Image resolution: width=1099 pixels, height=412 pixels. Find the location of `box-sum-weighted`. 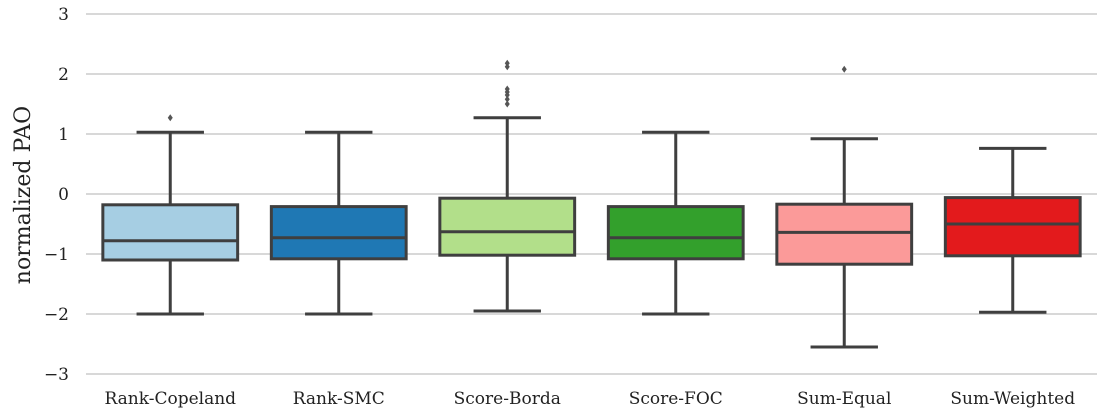

box-sum-weighted is located at coordinates (1012, 230).